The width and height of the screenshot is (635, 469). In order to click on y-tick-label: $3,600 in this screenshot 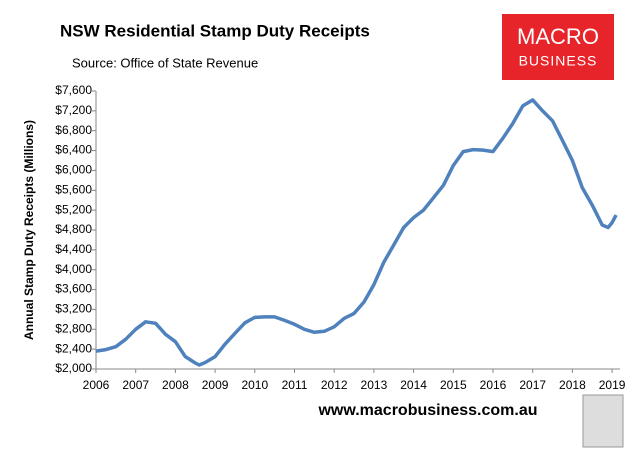, I will do `click(73, 289)`.